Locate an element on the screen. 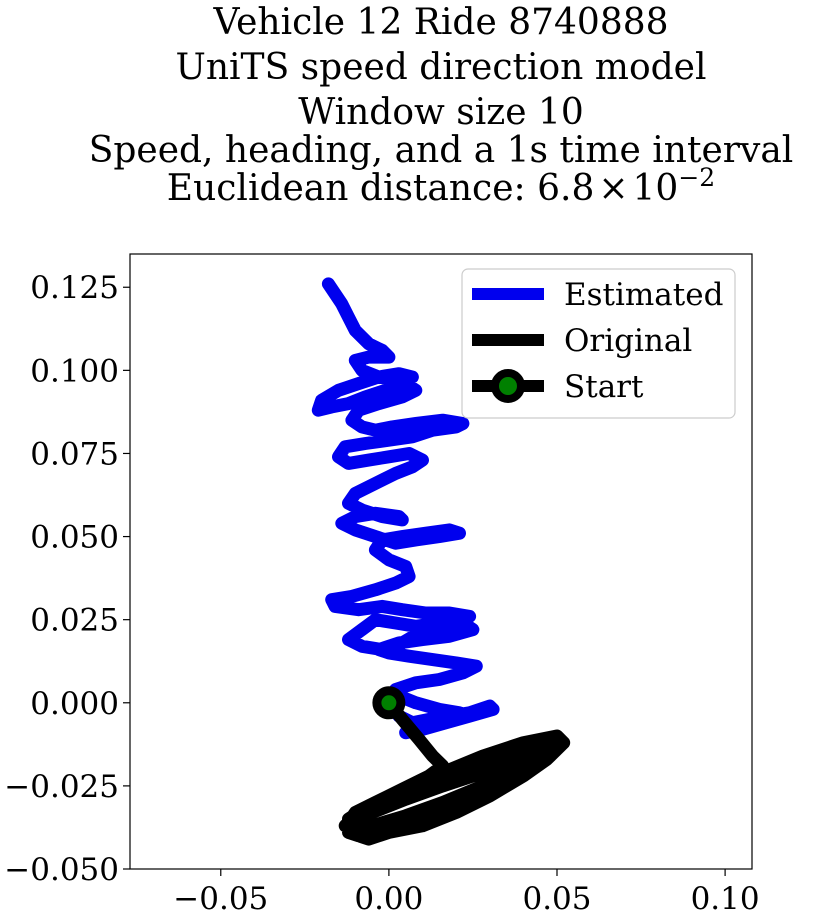 This screenshot has height=916, width=814. x-tick-label: 0.10 is located at coordinates (725, 898).